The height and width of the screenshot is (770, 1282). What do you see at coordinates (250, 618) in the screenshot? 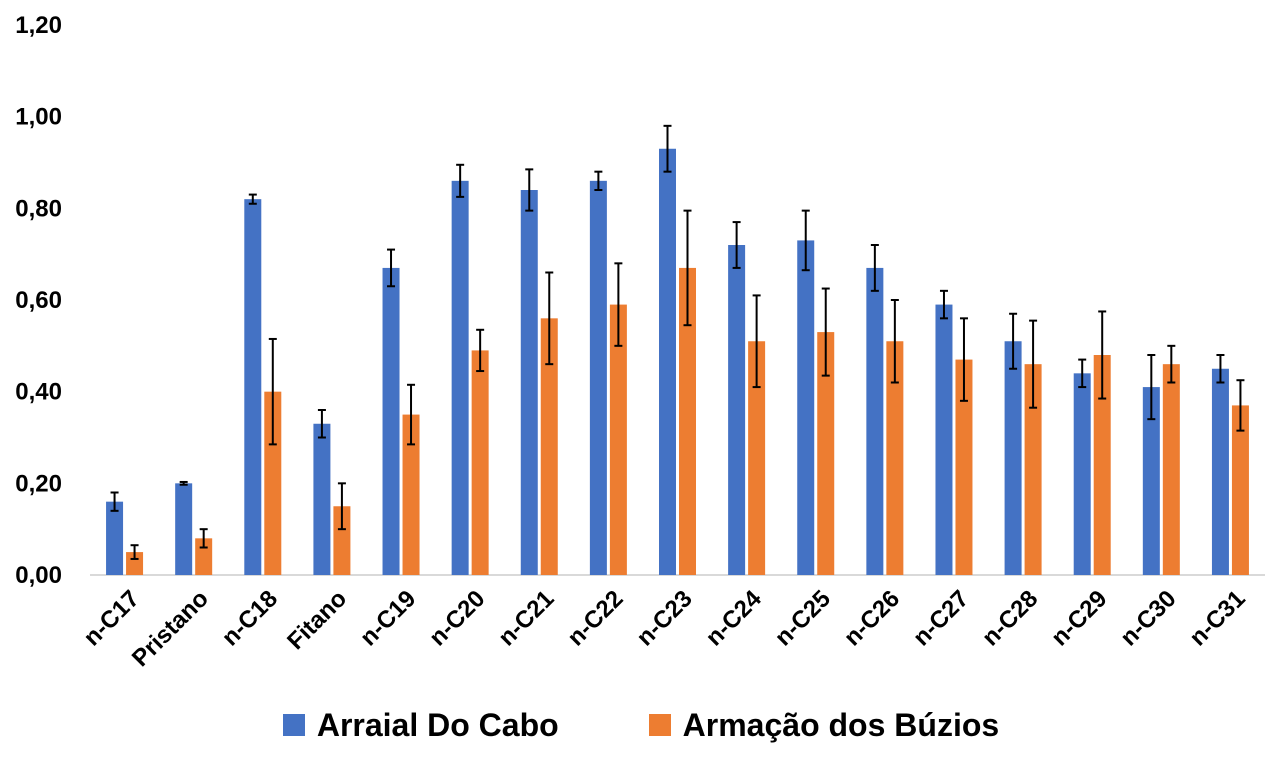
I see `x-tick-label: n-C18` at bounding box center [250, 618].